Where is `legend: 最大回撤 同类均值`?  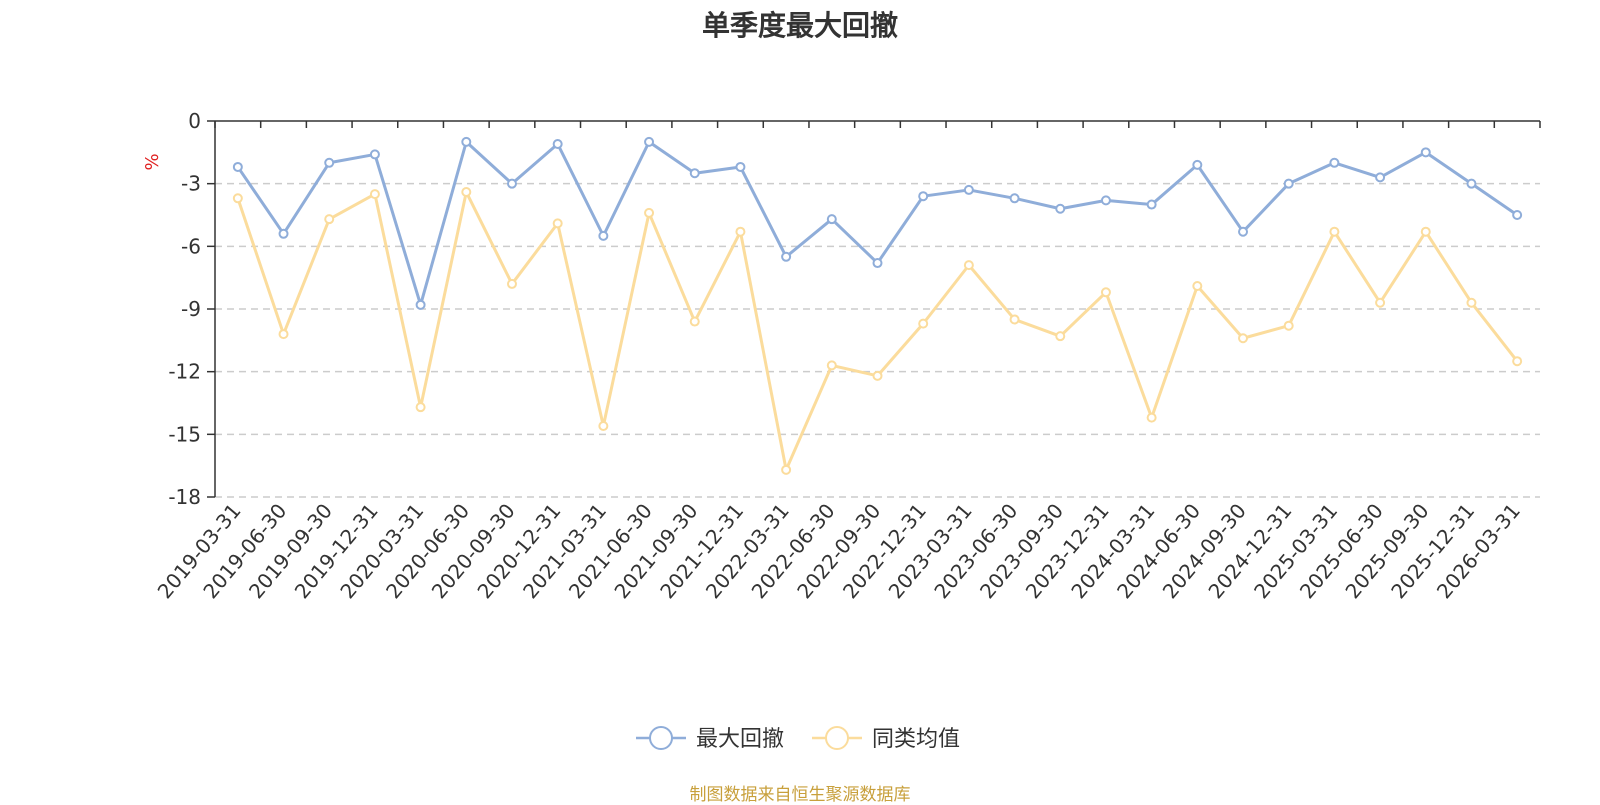
legend: 最大回撤 同类均值 is located at coordinates (798, 739).